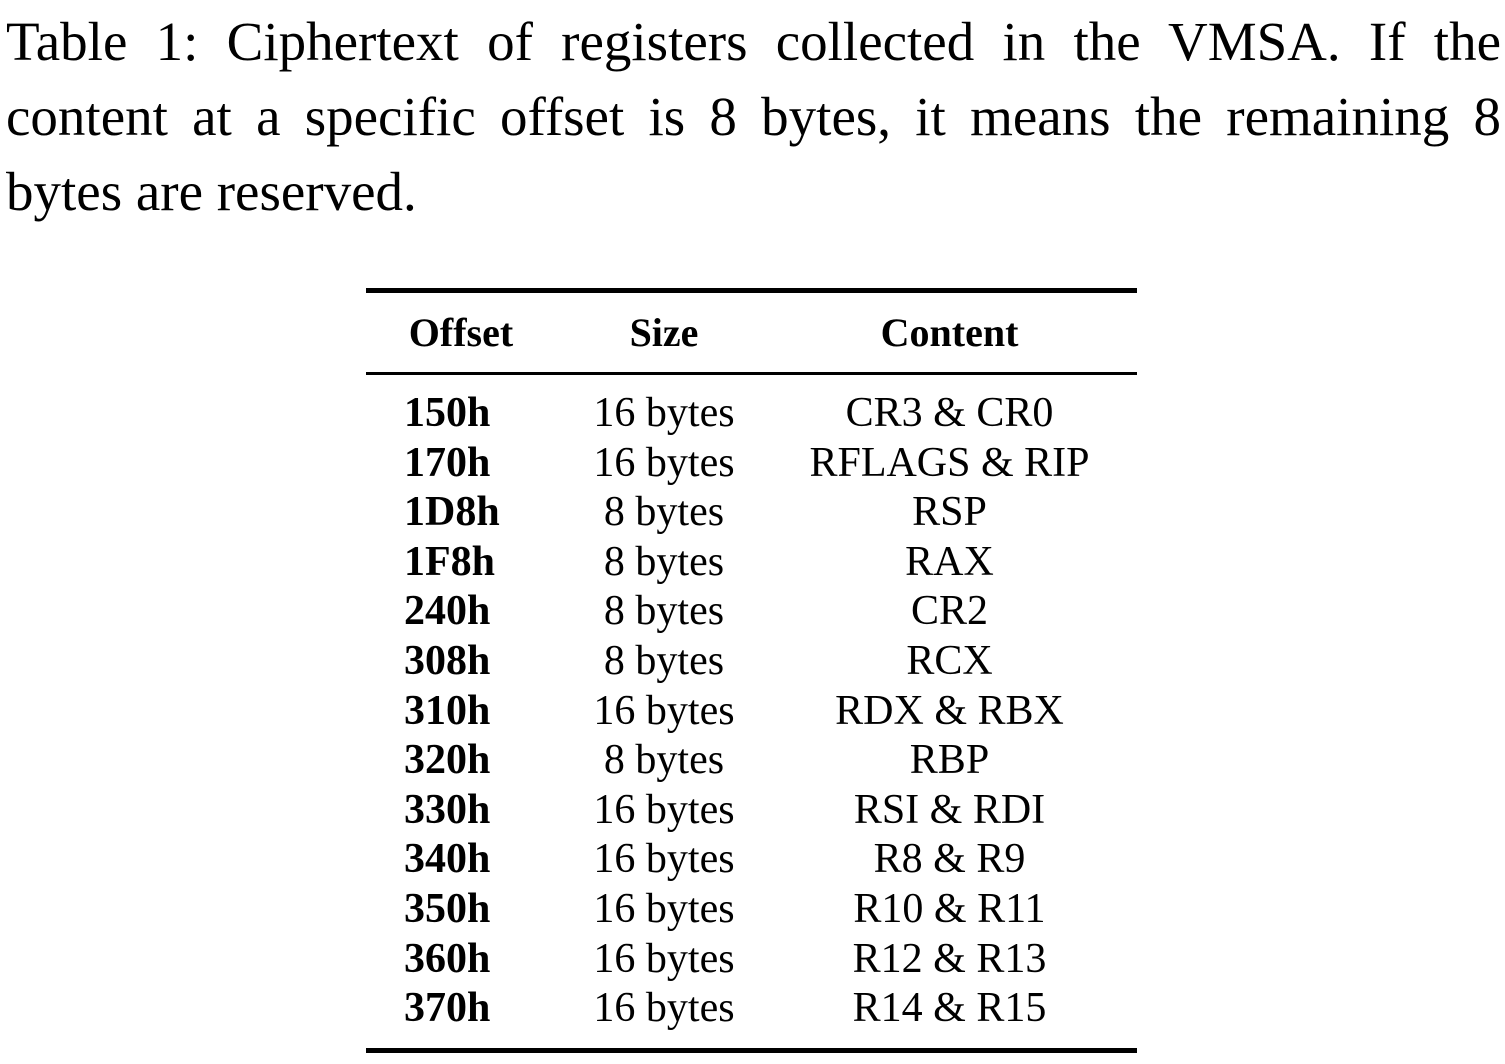 The height and width of the screenshot is (1064, 1505). What do you see at coordinates (751, 910) in the screenshot?
I see `table-row: 350h 16 bytes R10 & R11` at bounding box center [751, 910].